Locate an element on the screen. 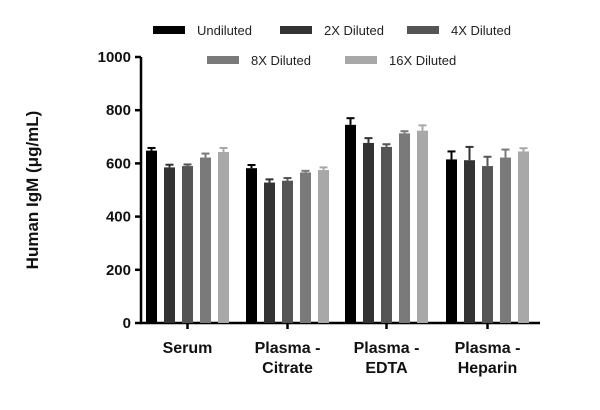  legend-label: Undiluted is located at coordinates (224, 30).